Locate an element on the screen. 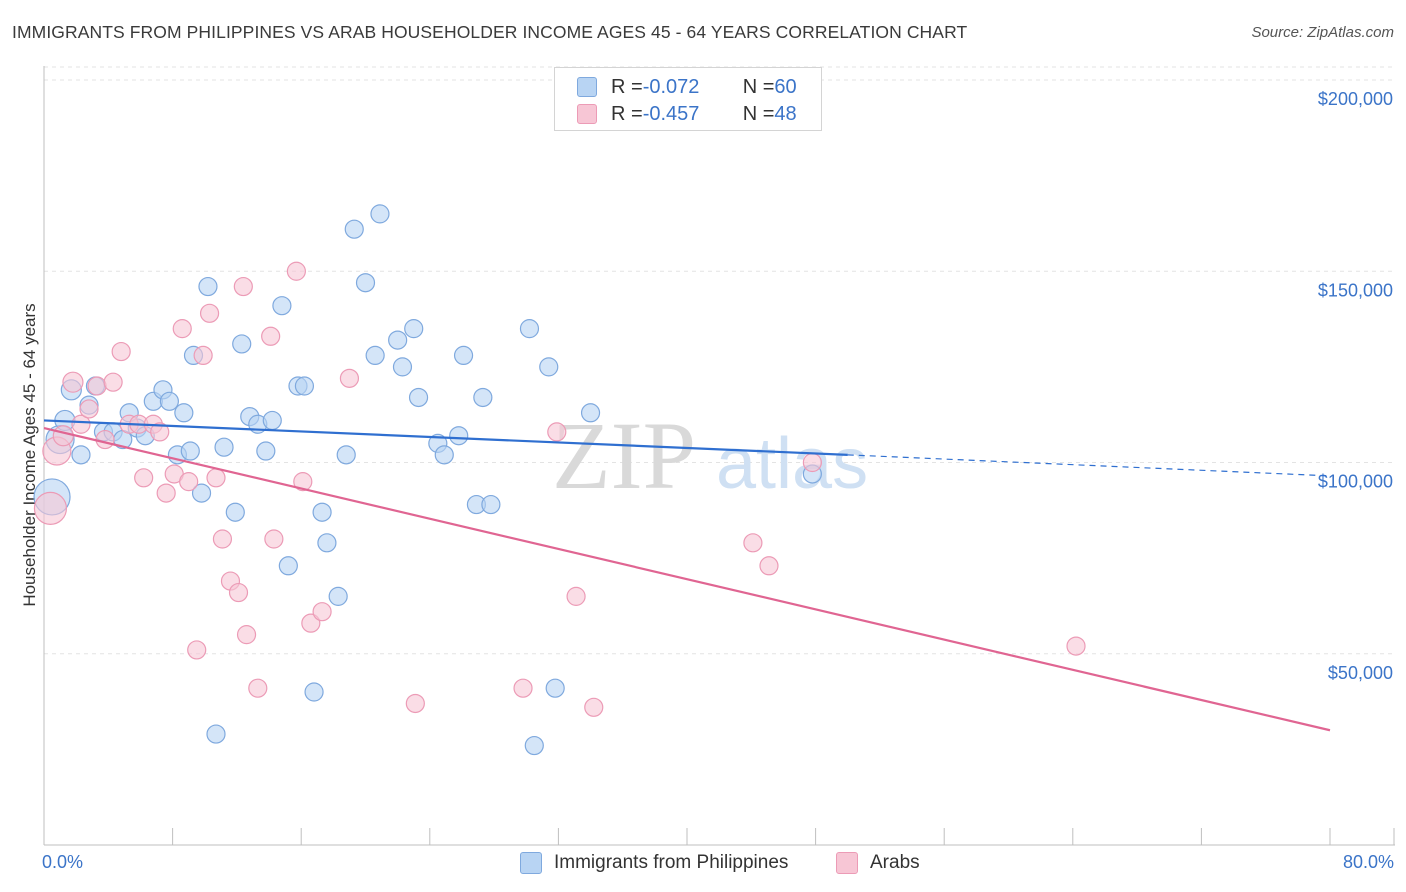 This screenshot has width=1406, height=892. y-tick-labels: $50,000 $100,000 $150,000 $200,000 is located at coordinates (1355, 386).